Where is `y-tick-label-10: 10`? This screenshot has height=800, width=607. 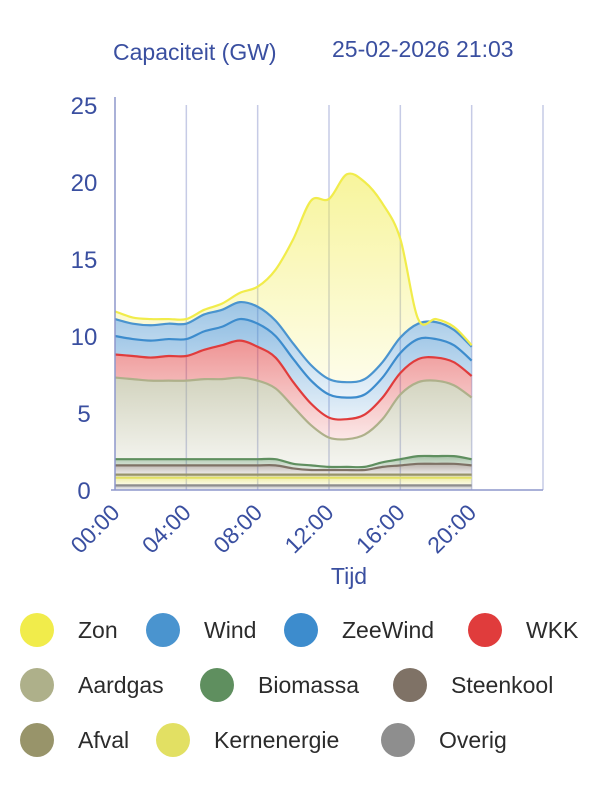
y-tick-label-10: 10 is located at coordinates (84, 337).